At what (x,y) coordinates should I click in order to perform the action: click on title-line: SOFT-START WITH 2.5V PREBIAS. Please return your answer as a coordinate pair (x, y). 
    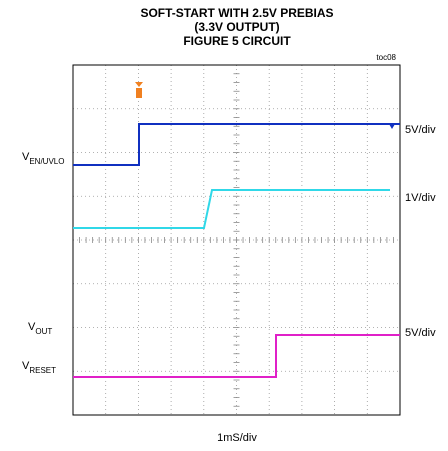
    Looking at the image, I should click on (236, 13).